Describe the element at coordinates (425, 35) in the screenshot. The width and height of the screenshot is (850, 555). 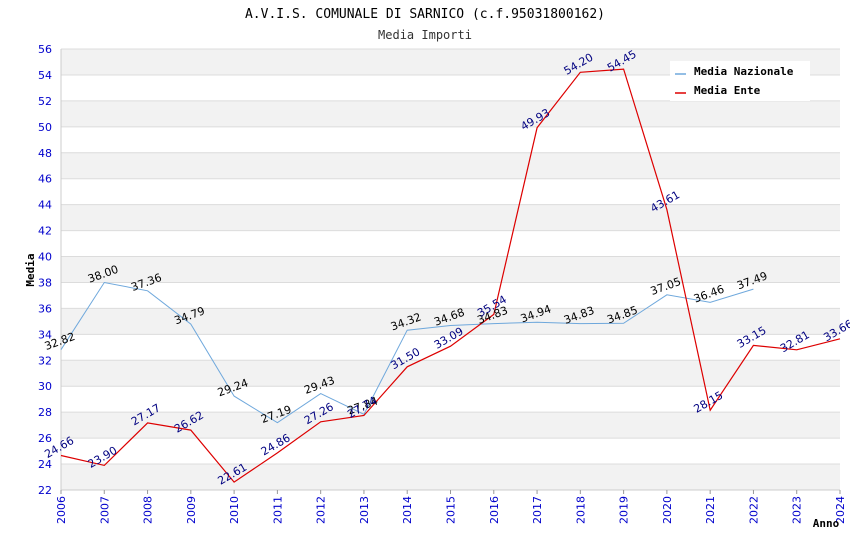
I see `chart-subtitle: Media Importi` at that location.